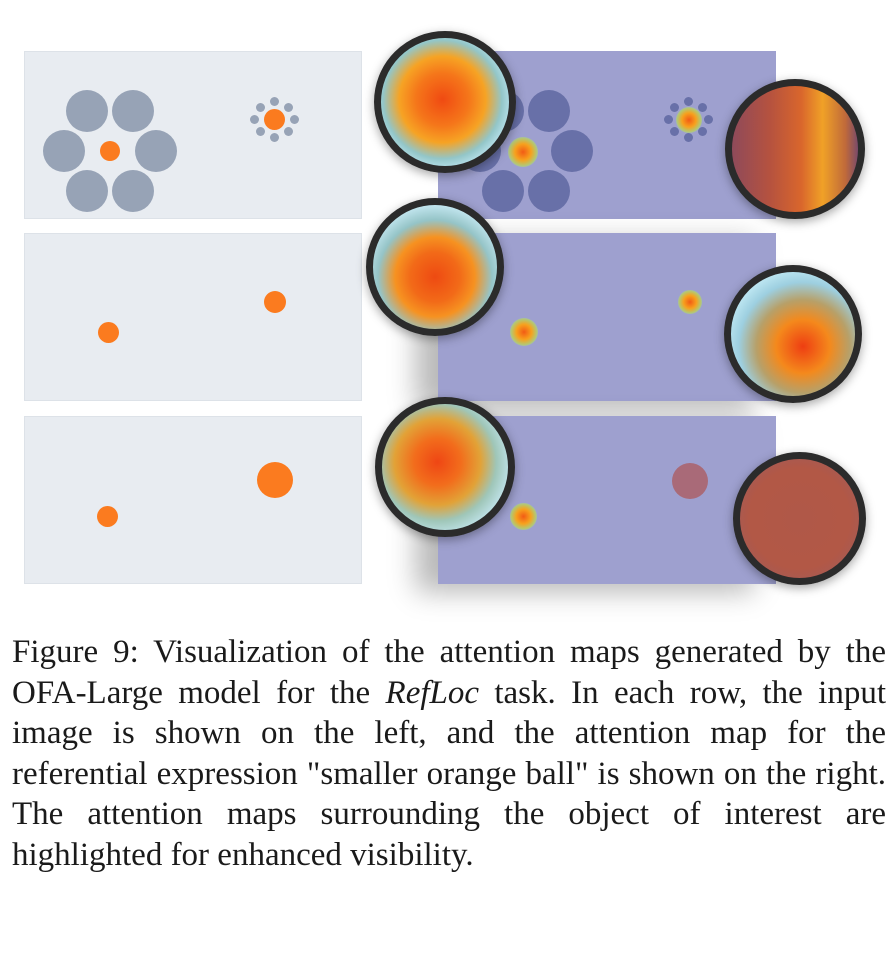 This screenshot has width=896, height=980. Describe the element at coordinates (432, 692) in the screenshot. I see `task-name: RefLoc` at that location.